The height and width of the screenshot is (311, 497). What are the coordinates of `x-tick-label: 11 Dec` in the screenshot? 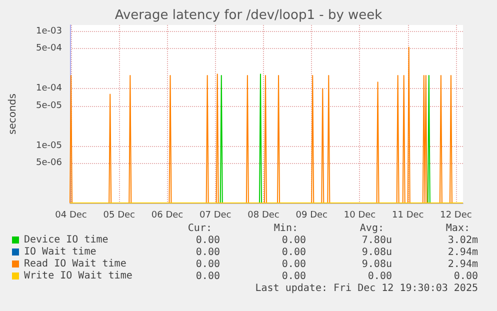 It's located at (408, 215).